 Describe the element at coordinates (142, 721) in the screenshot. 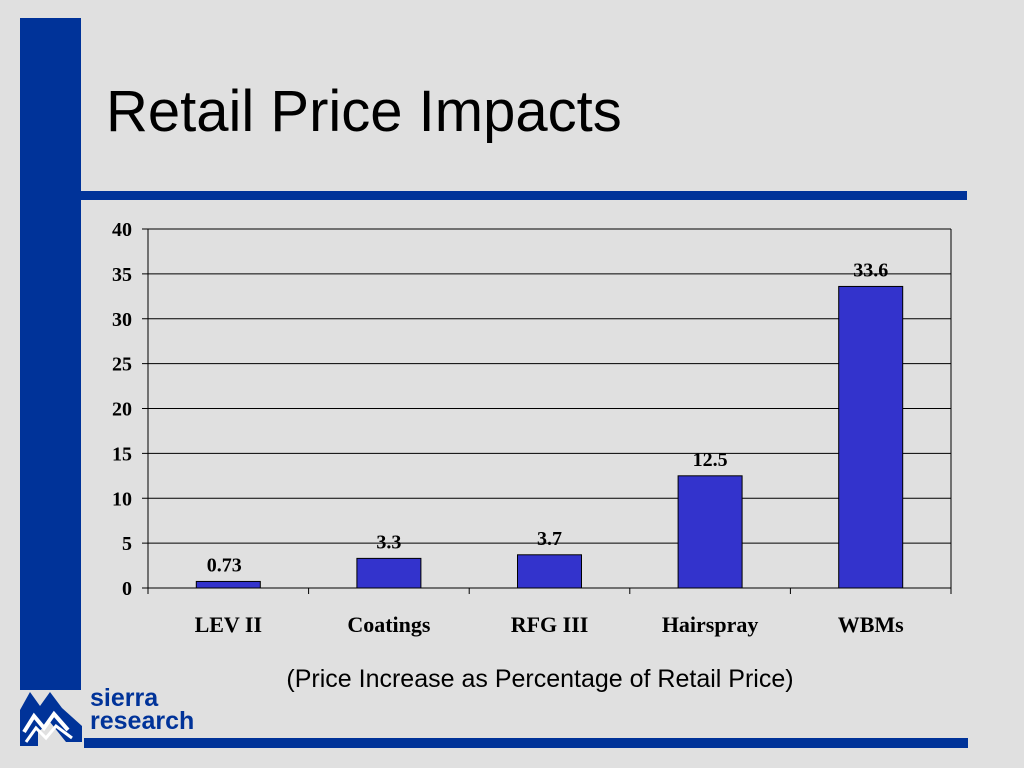

I see `logo-text-research: research` at that location.